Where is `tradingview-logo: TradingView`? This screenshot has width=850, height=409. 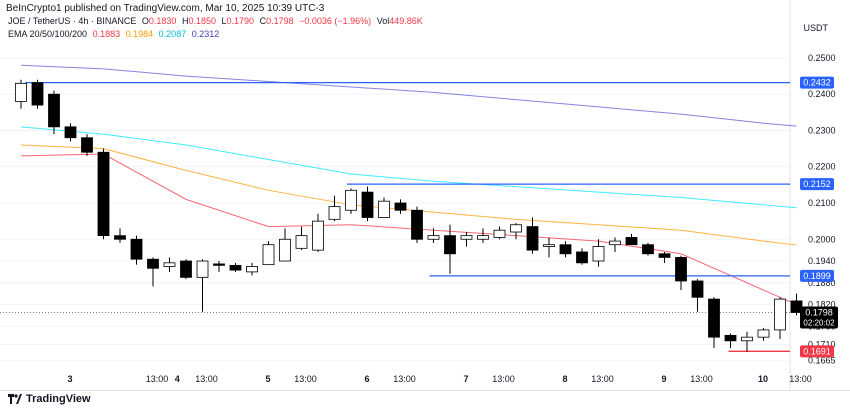 tradingview-logo: TradingView is located at coordinates (49, 399).